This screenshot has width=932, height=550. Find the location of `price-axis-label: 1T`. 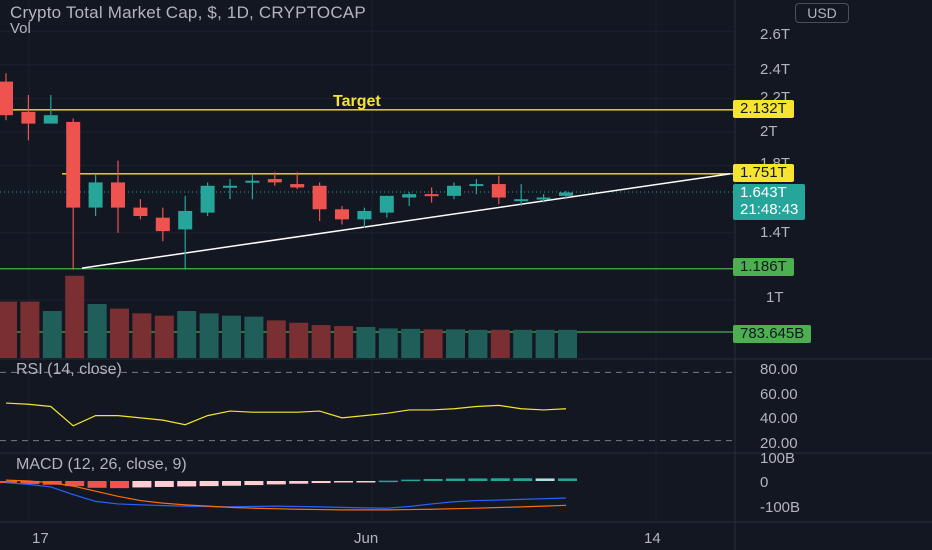

price-axis-label: 1T is located at coordinates (775, 297).